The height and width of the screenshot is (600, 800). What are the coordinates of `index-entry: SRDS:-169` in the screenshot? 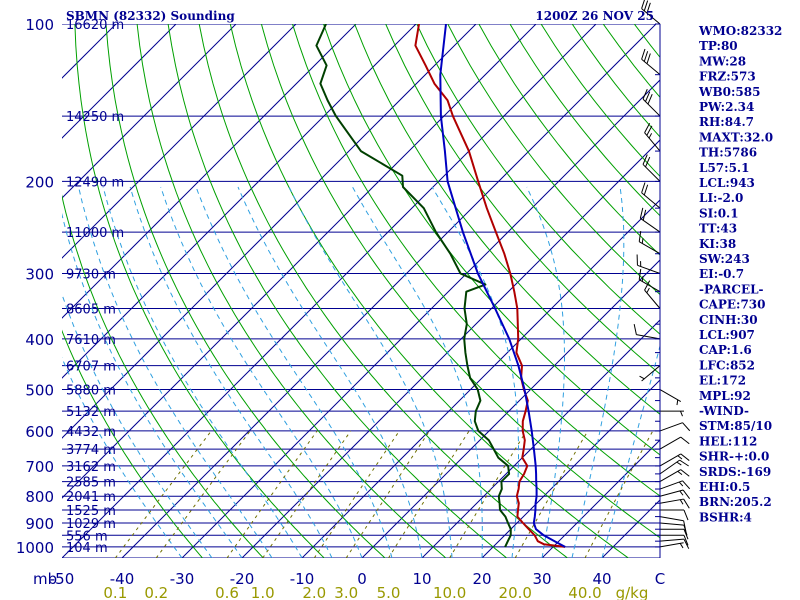 It's located at (735, 472).